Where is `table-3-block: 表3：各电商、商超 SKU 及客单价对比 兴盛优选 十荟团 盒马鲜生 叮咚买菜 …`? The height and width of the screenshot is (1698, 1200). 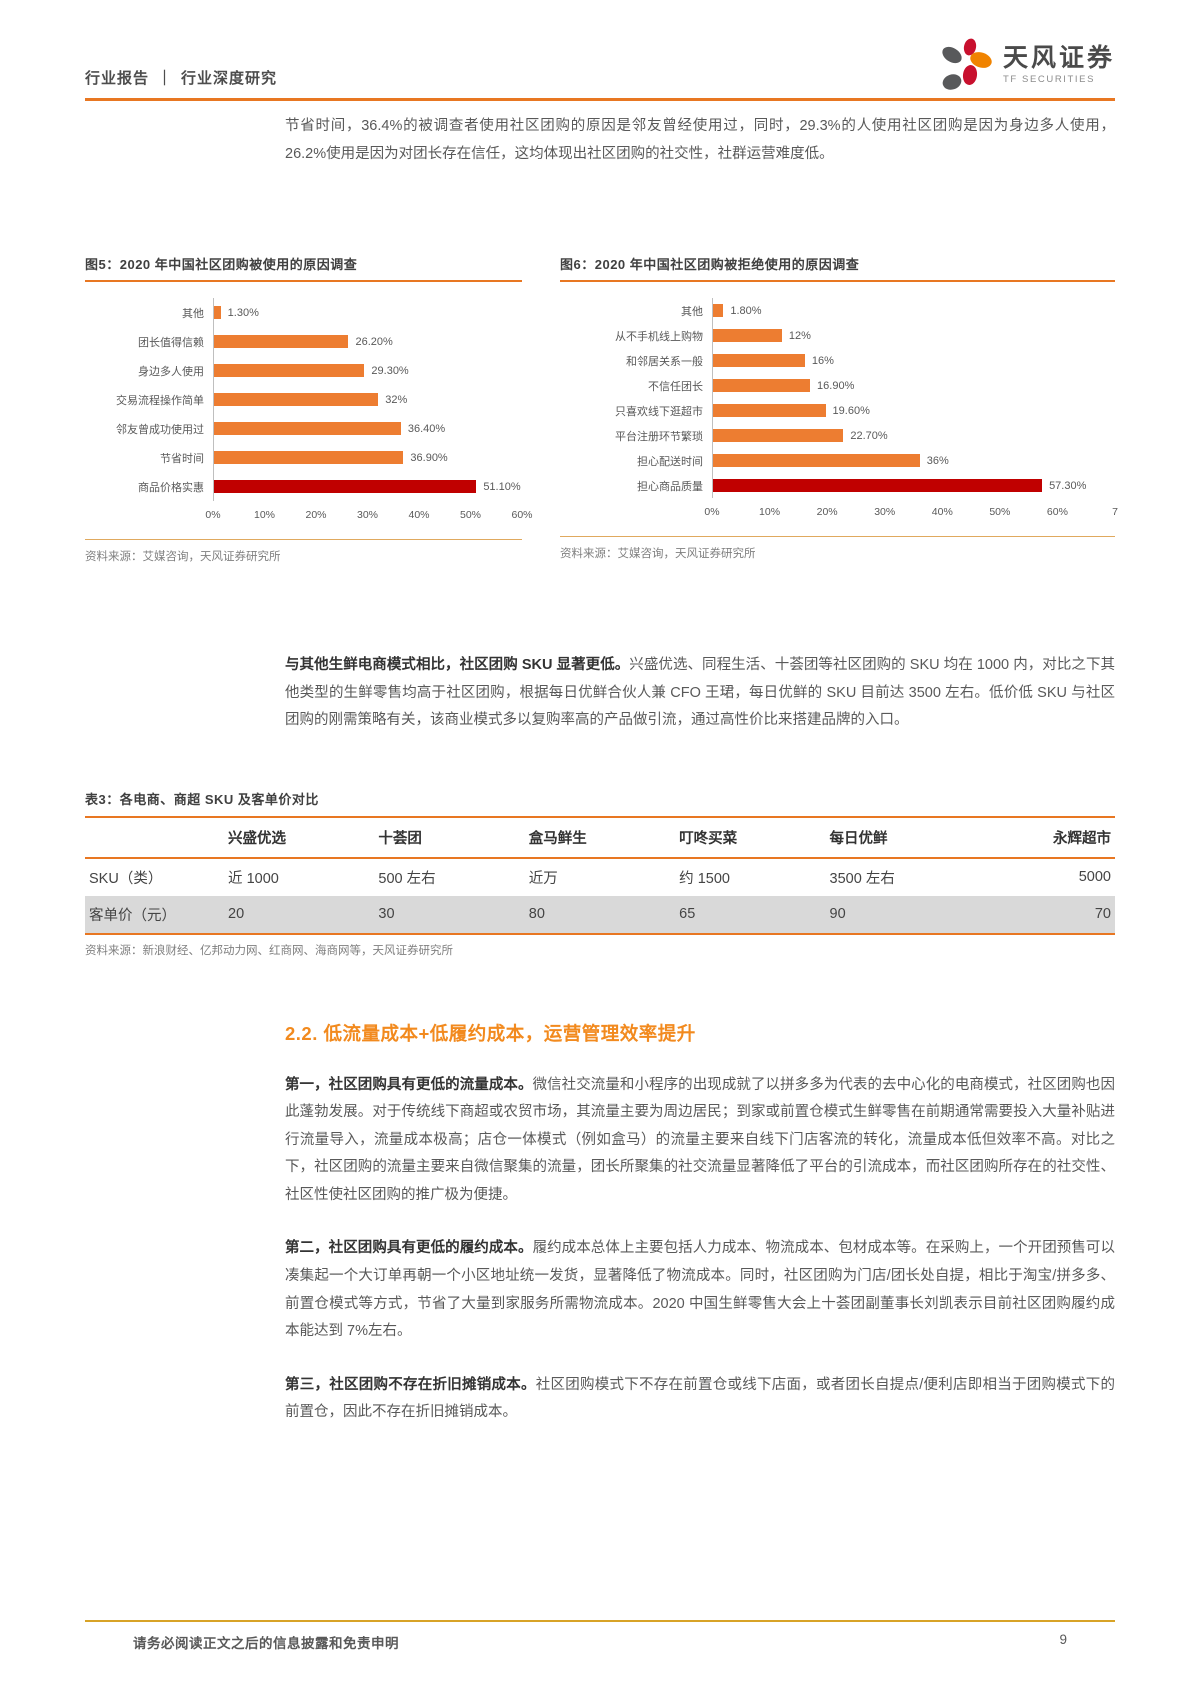 table-3-block: 表3：各电商、商超 SKU 及客单价对比 兴盛优选 十荟团 盒马鲜生 叮咚买菜 … is located at coordinates (600, 873).